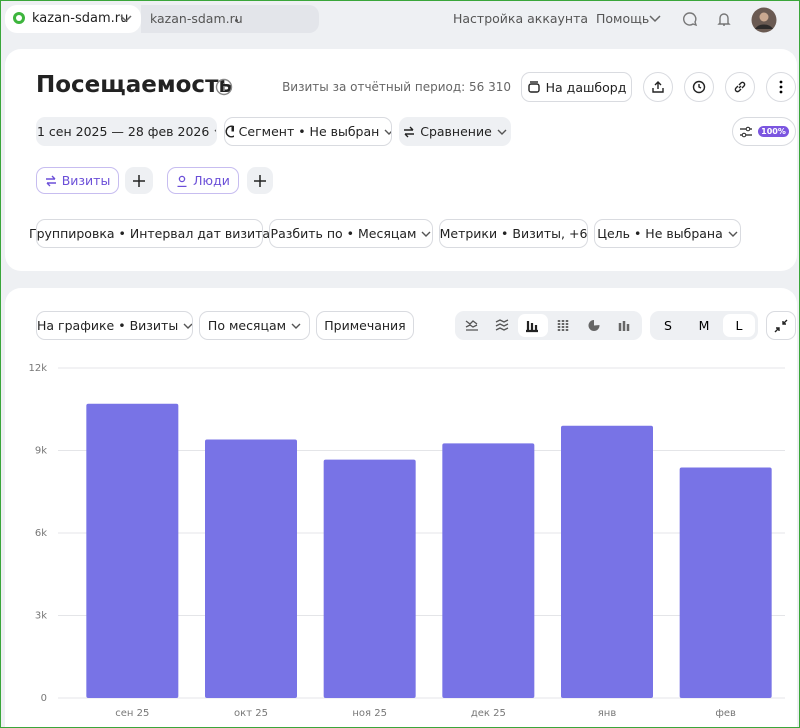 This screenshot has height=728, width=800. I want to click on chart-period-button: По месяцам, so click(254, 325).